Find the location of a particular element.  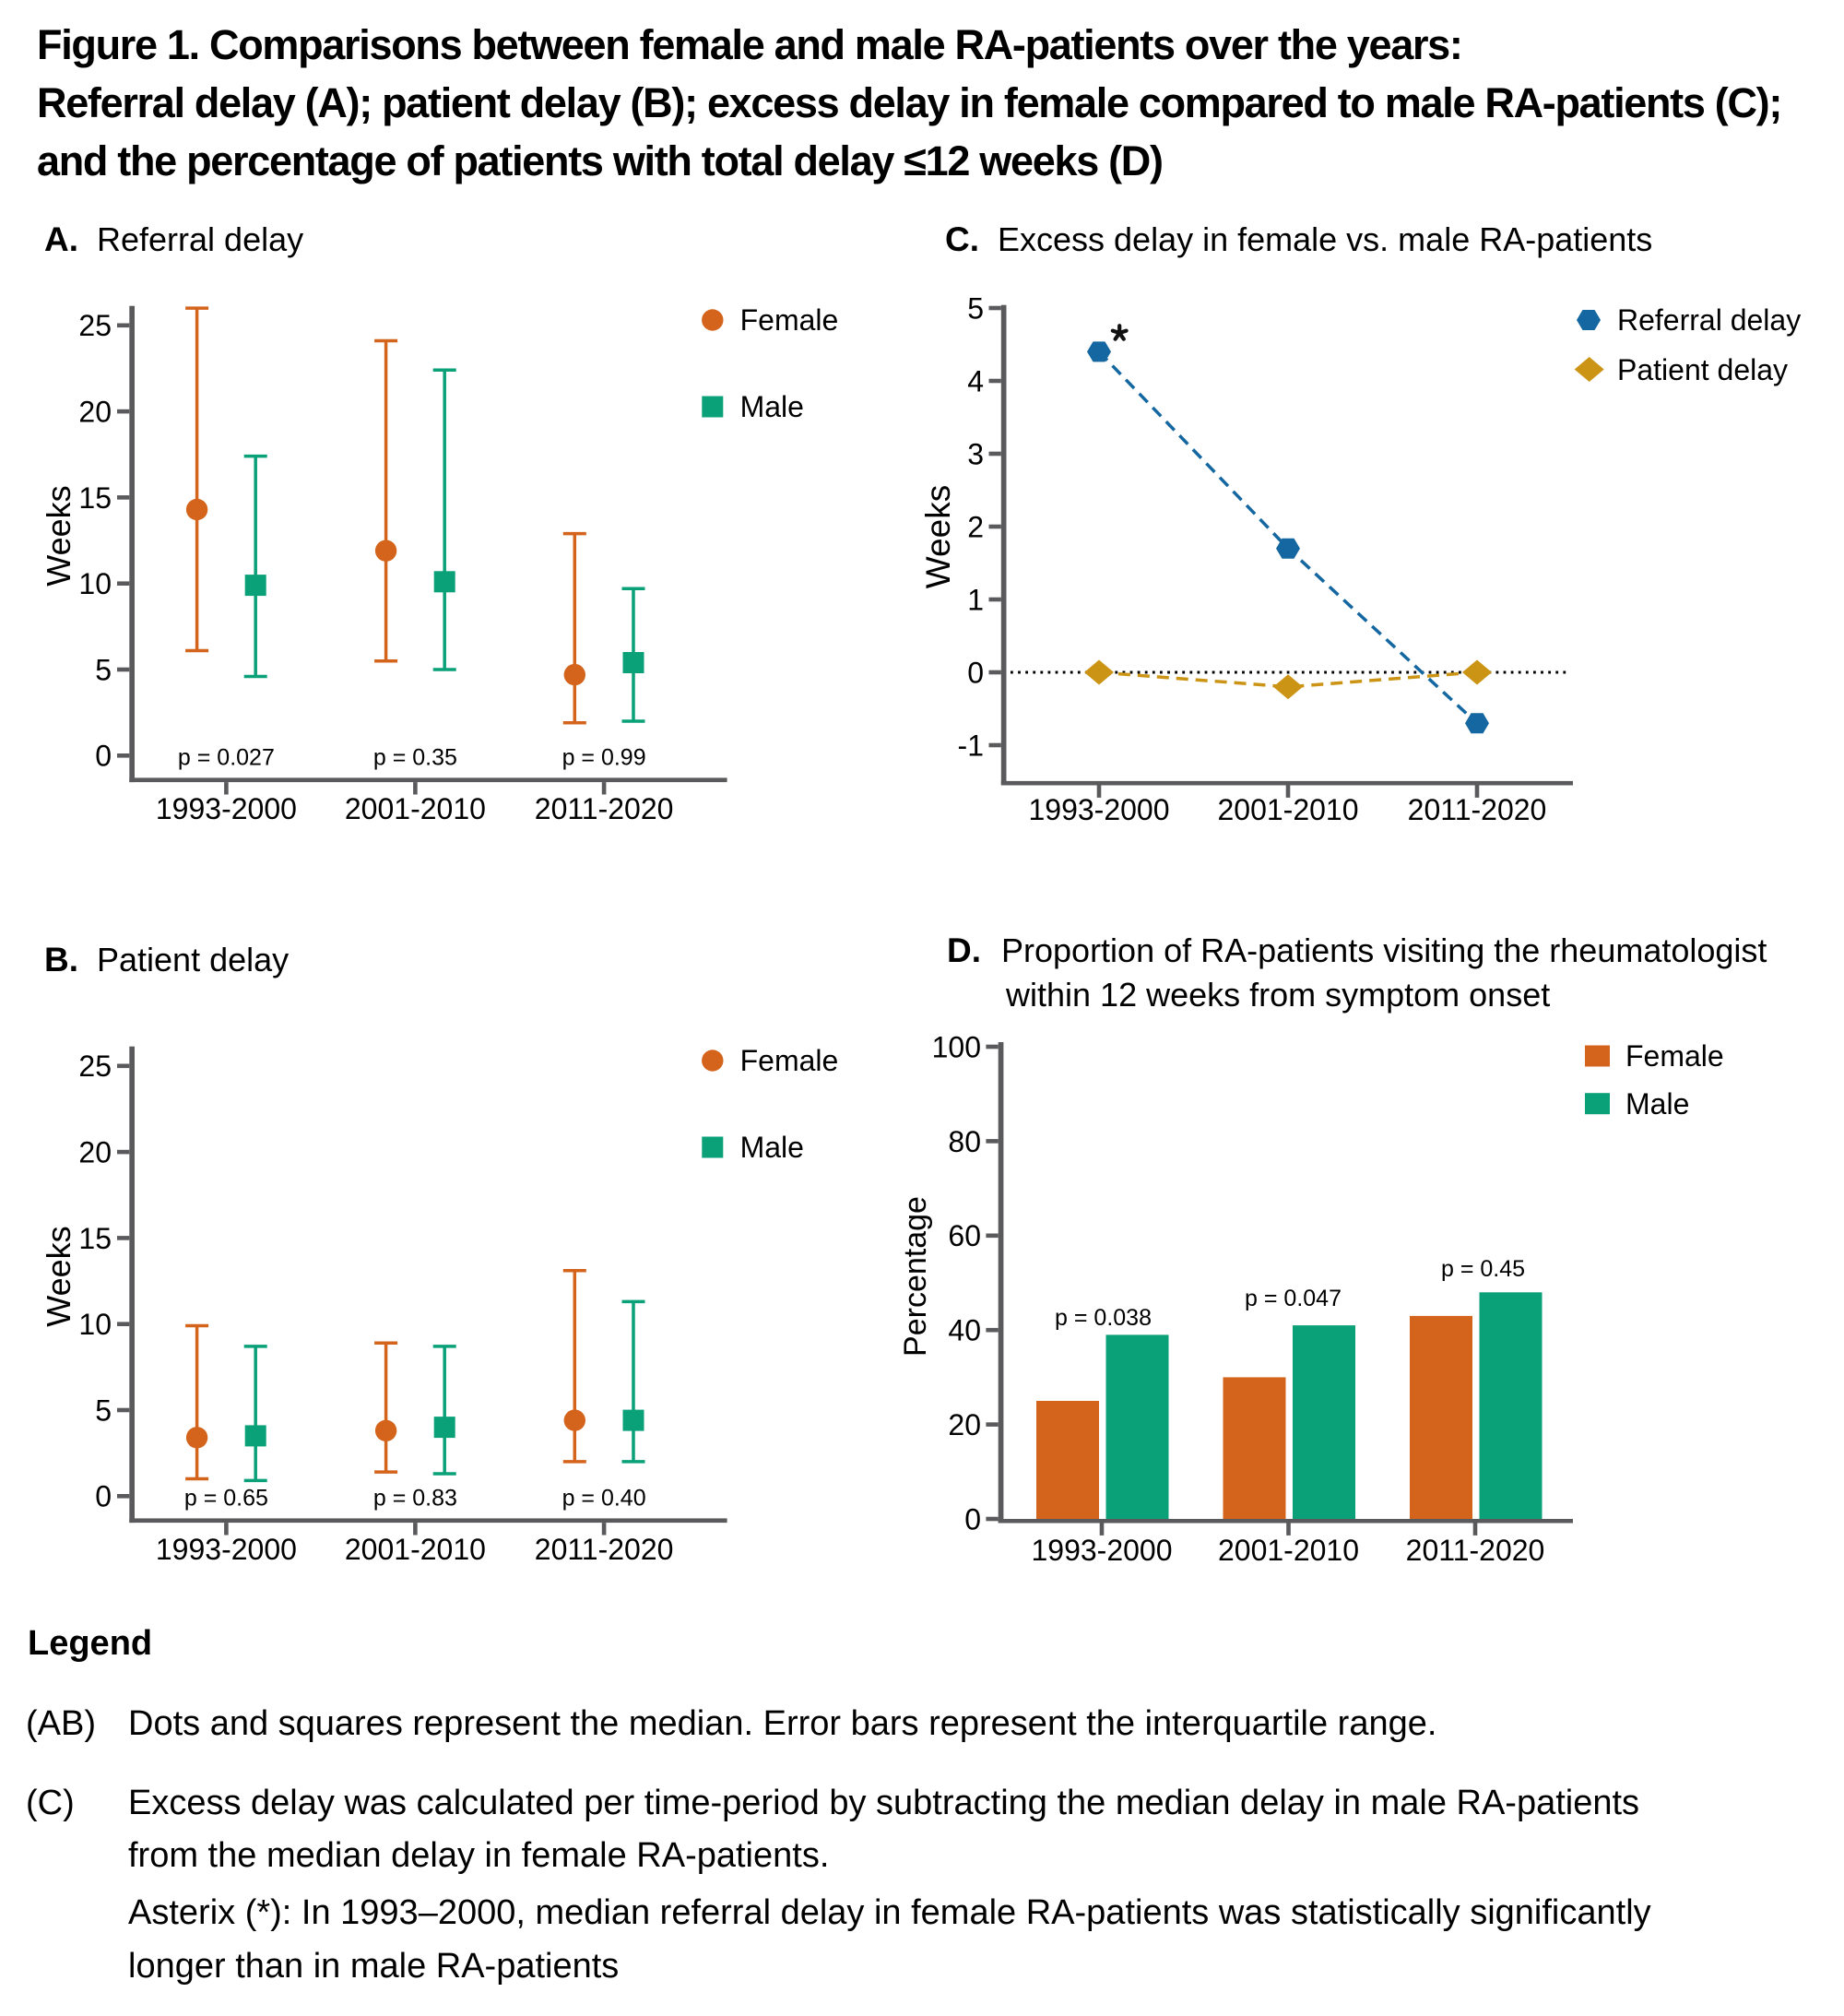

svg-text: Legend is located at coordinates (90, 1643).